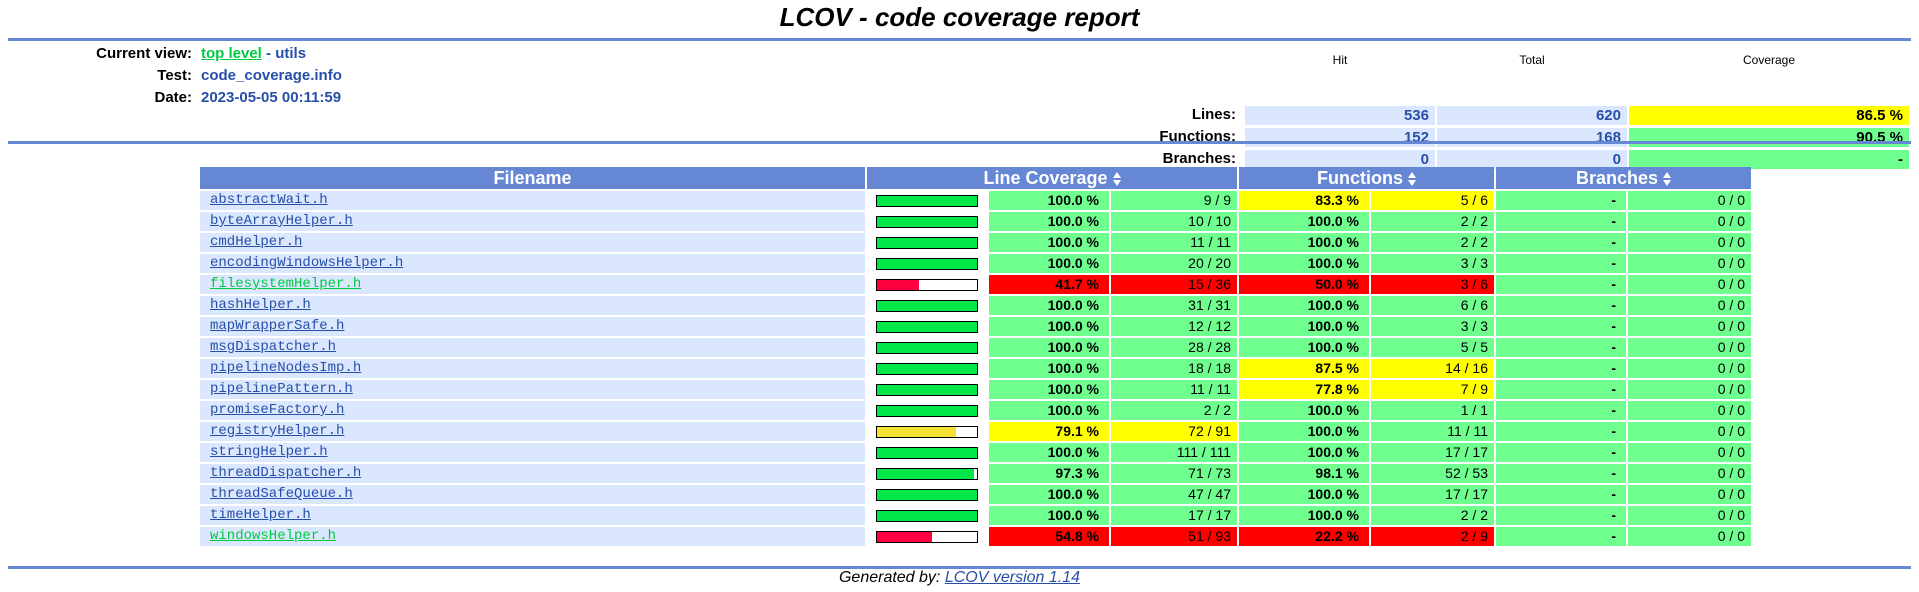 The width and height of the screenshot is (1919, 592). Describe the element at coordinates (532, 431) in the screenshot. I see `filename-cell: registryHelper.h` at that location.